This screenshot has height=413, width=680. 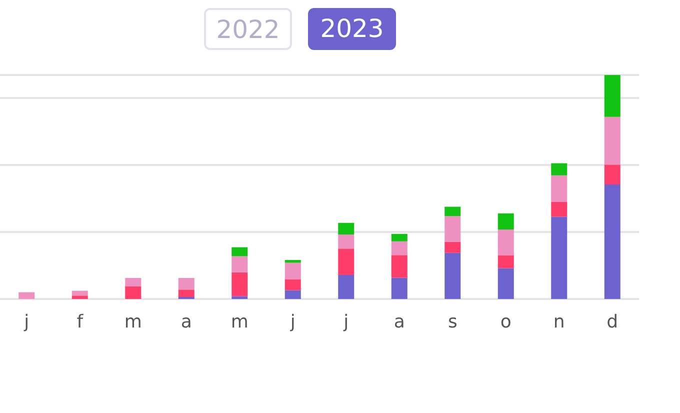 What do you see at coordinates (352, 29) in the screenshot?
I see `text: 2023` at bounding box center [352, 29].